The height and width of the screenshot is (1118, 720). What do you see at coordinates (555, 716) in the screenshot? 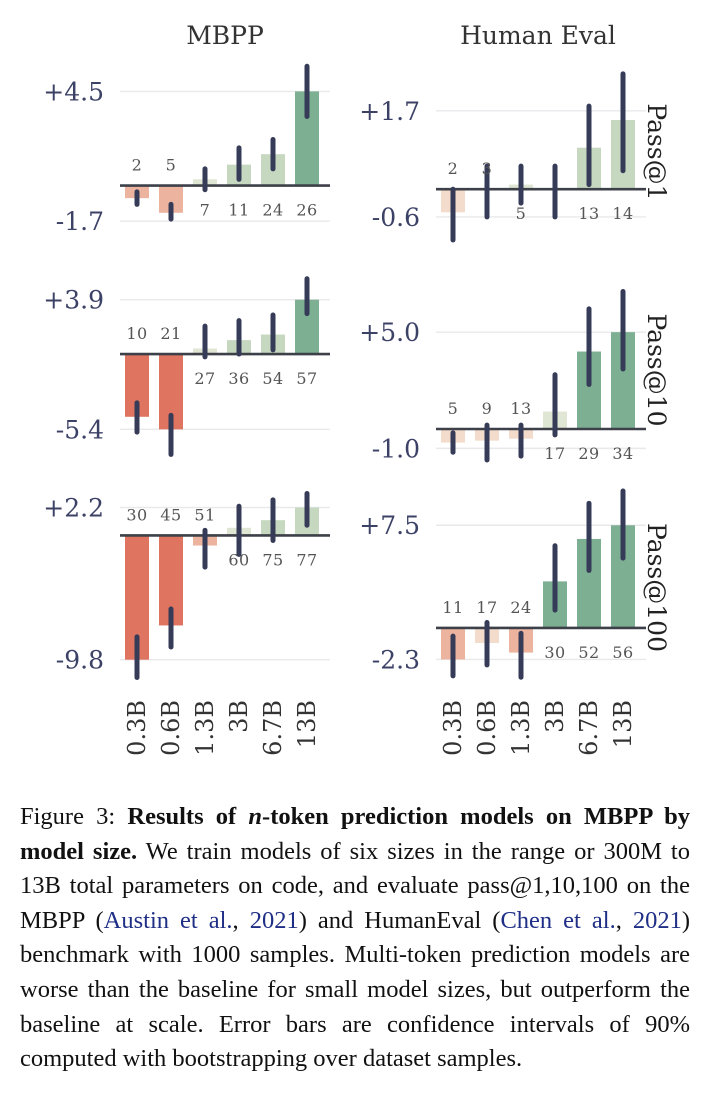
I see `x-tick-label-1-3: 3B` at bounding box center [555, 716].